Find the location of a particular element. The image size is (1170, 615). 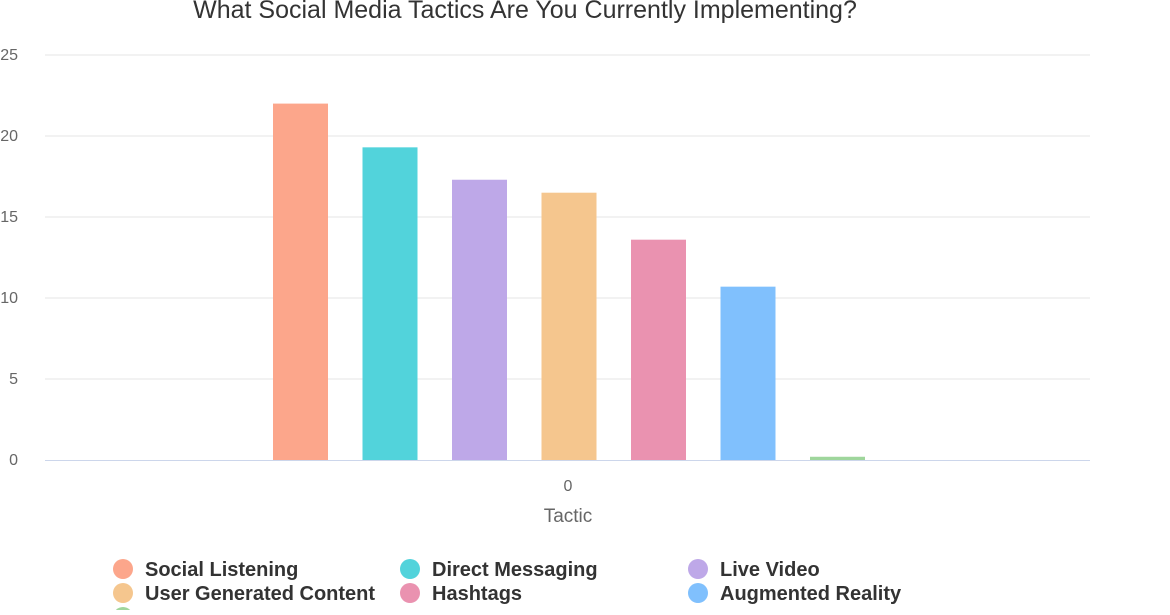

x-tick-label: 0 is located at coordinates (568, 486).